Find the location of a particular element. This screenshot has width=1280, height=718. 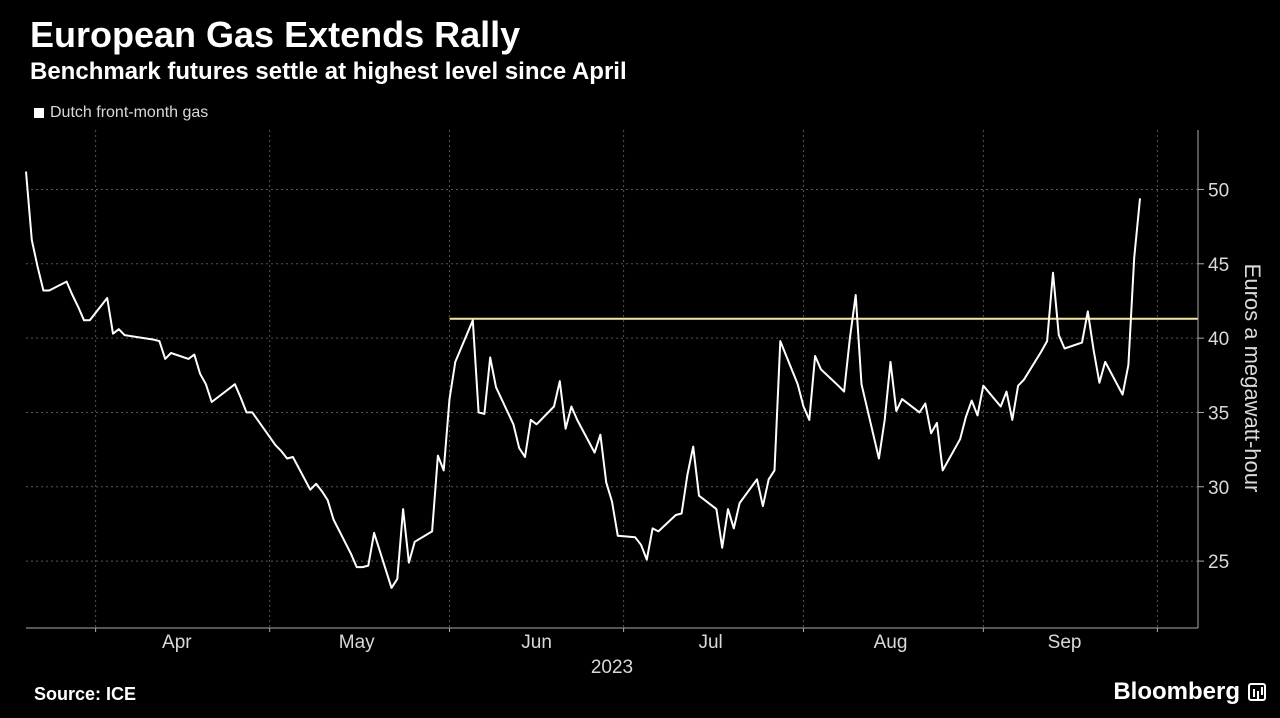

x-tick-label: Sep is located at coordinates (1065, 642).